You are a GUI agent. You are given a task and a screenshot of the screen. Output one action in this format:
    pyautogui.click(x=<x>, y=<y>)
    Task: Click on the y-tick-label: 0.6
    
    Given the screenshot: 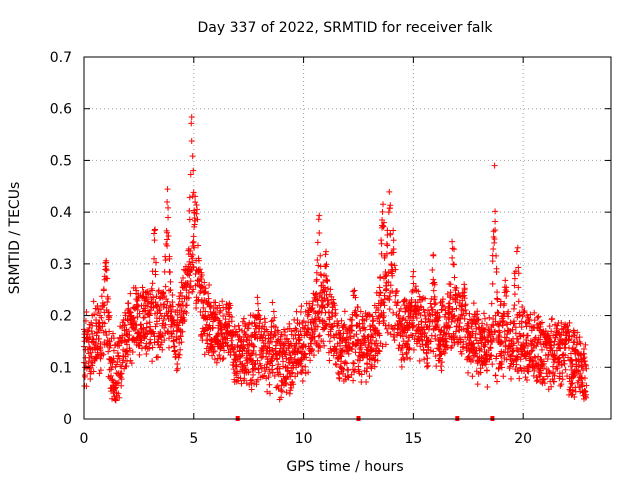 What is the action you would take?
    pyautogui.click(x=61, y=110)
    